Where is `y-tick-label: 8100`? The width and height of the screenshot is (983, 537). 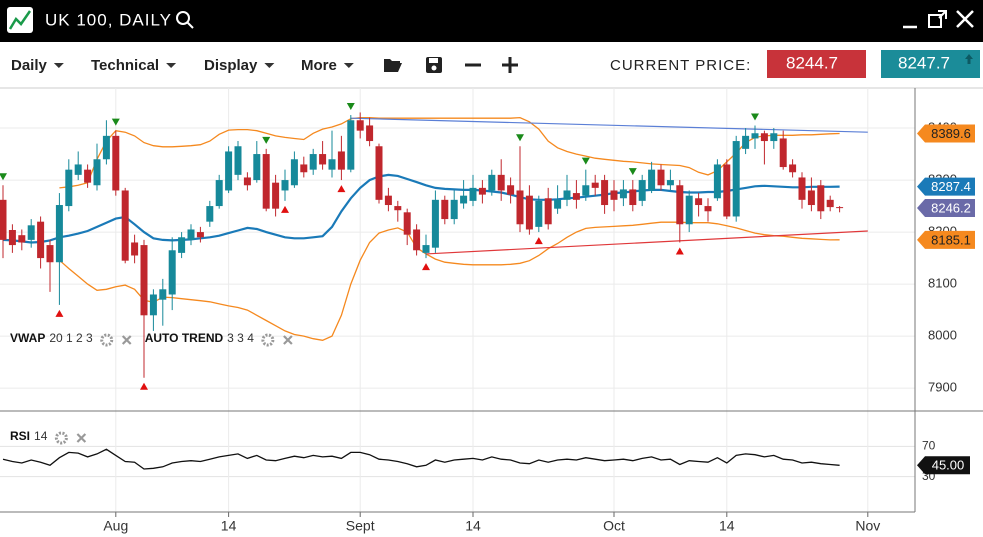 y-tick-label: 8100 is located at coordinates (942, 283).